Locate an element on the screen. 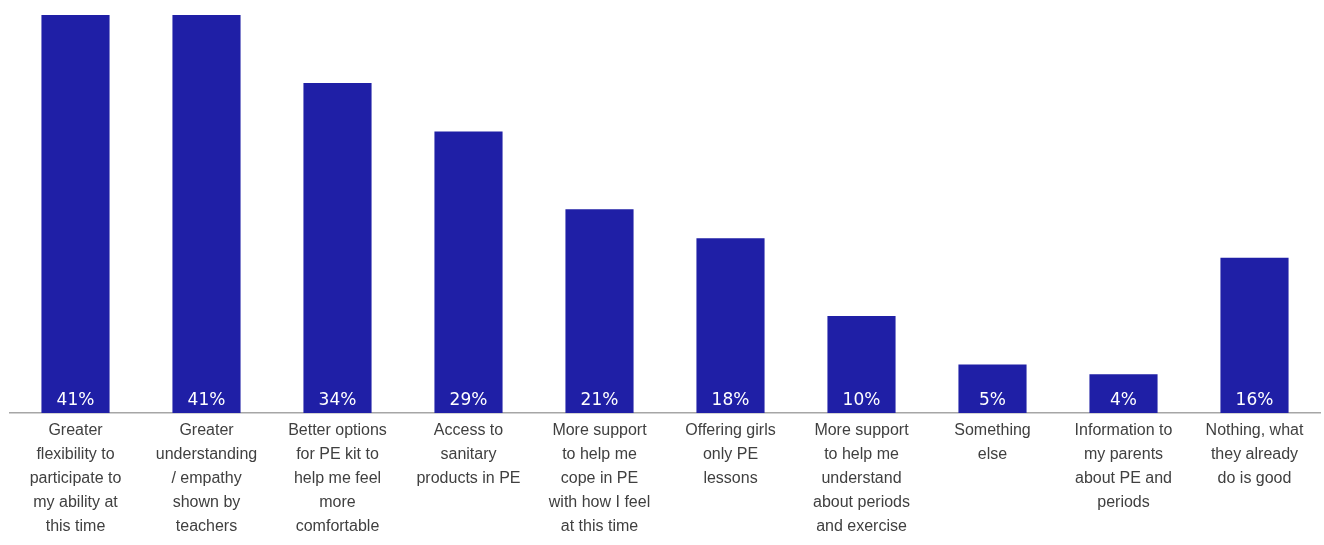 This screenshot has width=1324, height=545. x-tick-label: Information to my parents about PE and periods is located at coordinates (1123, 466).